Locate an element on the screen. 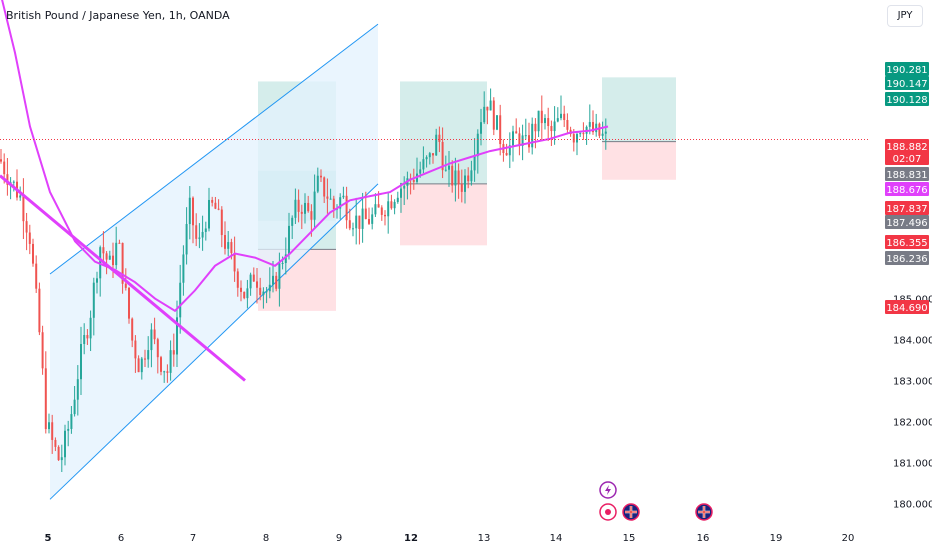 The width and height of the screenshot is (932, 550). target-zone is located at coordinates (639, 109).